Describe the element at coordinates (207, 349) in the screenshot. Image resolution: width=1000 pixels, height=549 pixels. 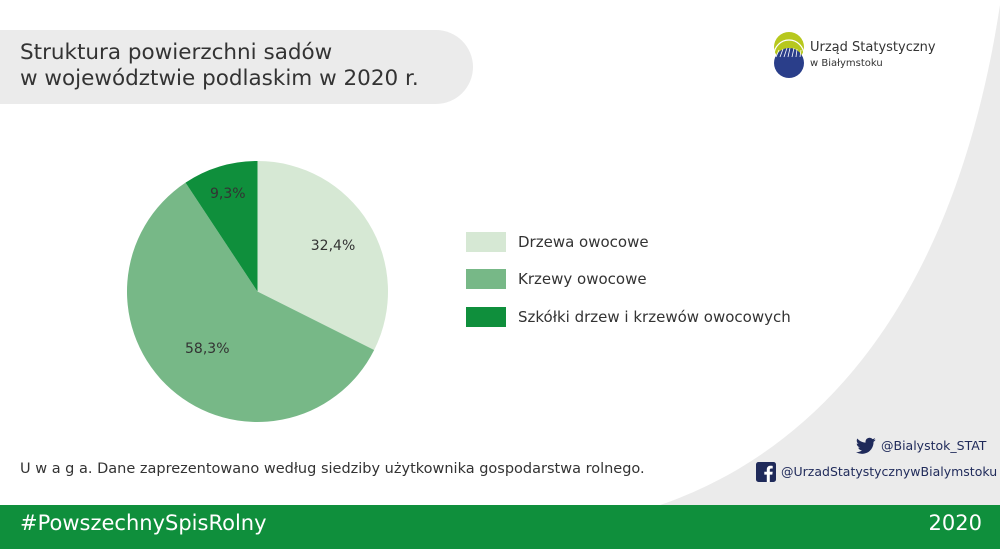
I see `pie-label-krzewy: 58,3%` at that location.